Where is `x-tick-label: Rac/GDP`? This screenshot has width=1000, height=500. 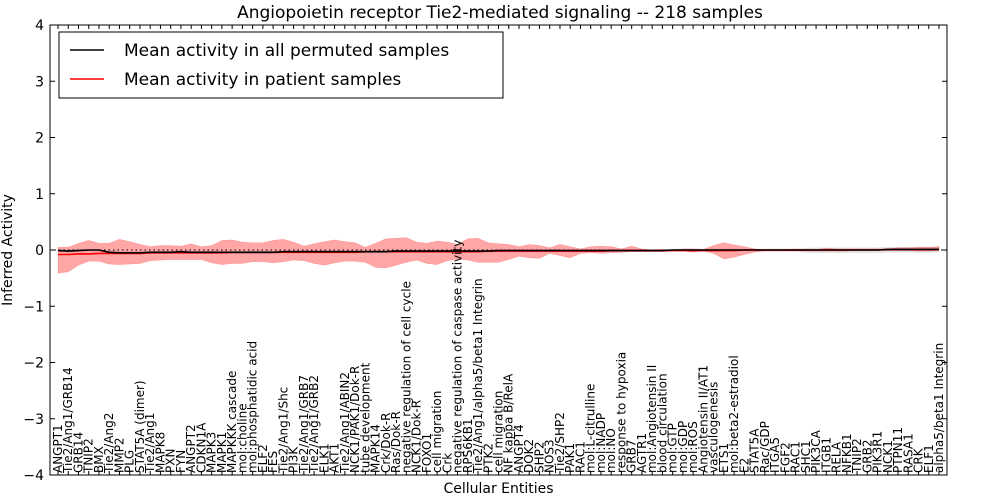
x-tick-label: Rac/GDP is located at coordinates (765, 447).